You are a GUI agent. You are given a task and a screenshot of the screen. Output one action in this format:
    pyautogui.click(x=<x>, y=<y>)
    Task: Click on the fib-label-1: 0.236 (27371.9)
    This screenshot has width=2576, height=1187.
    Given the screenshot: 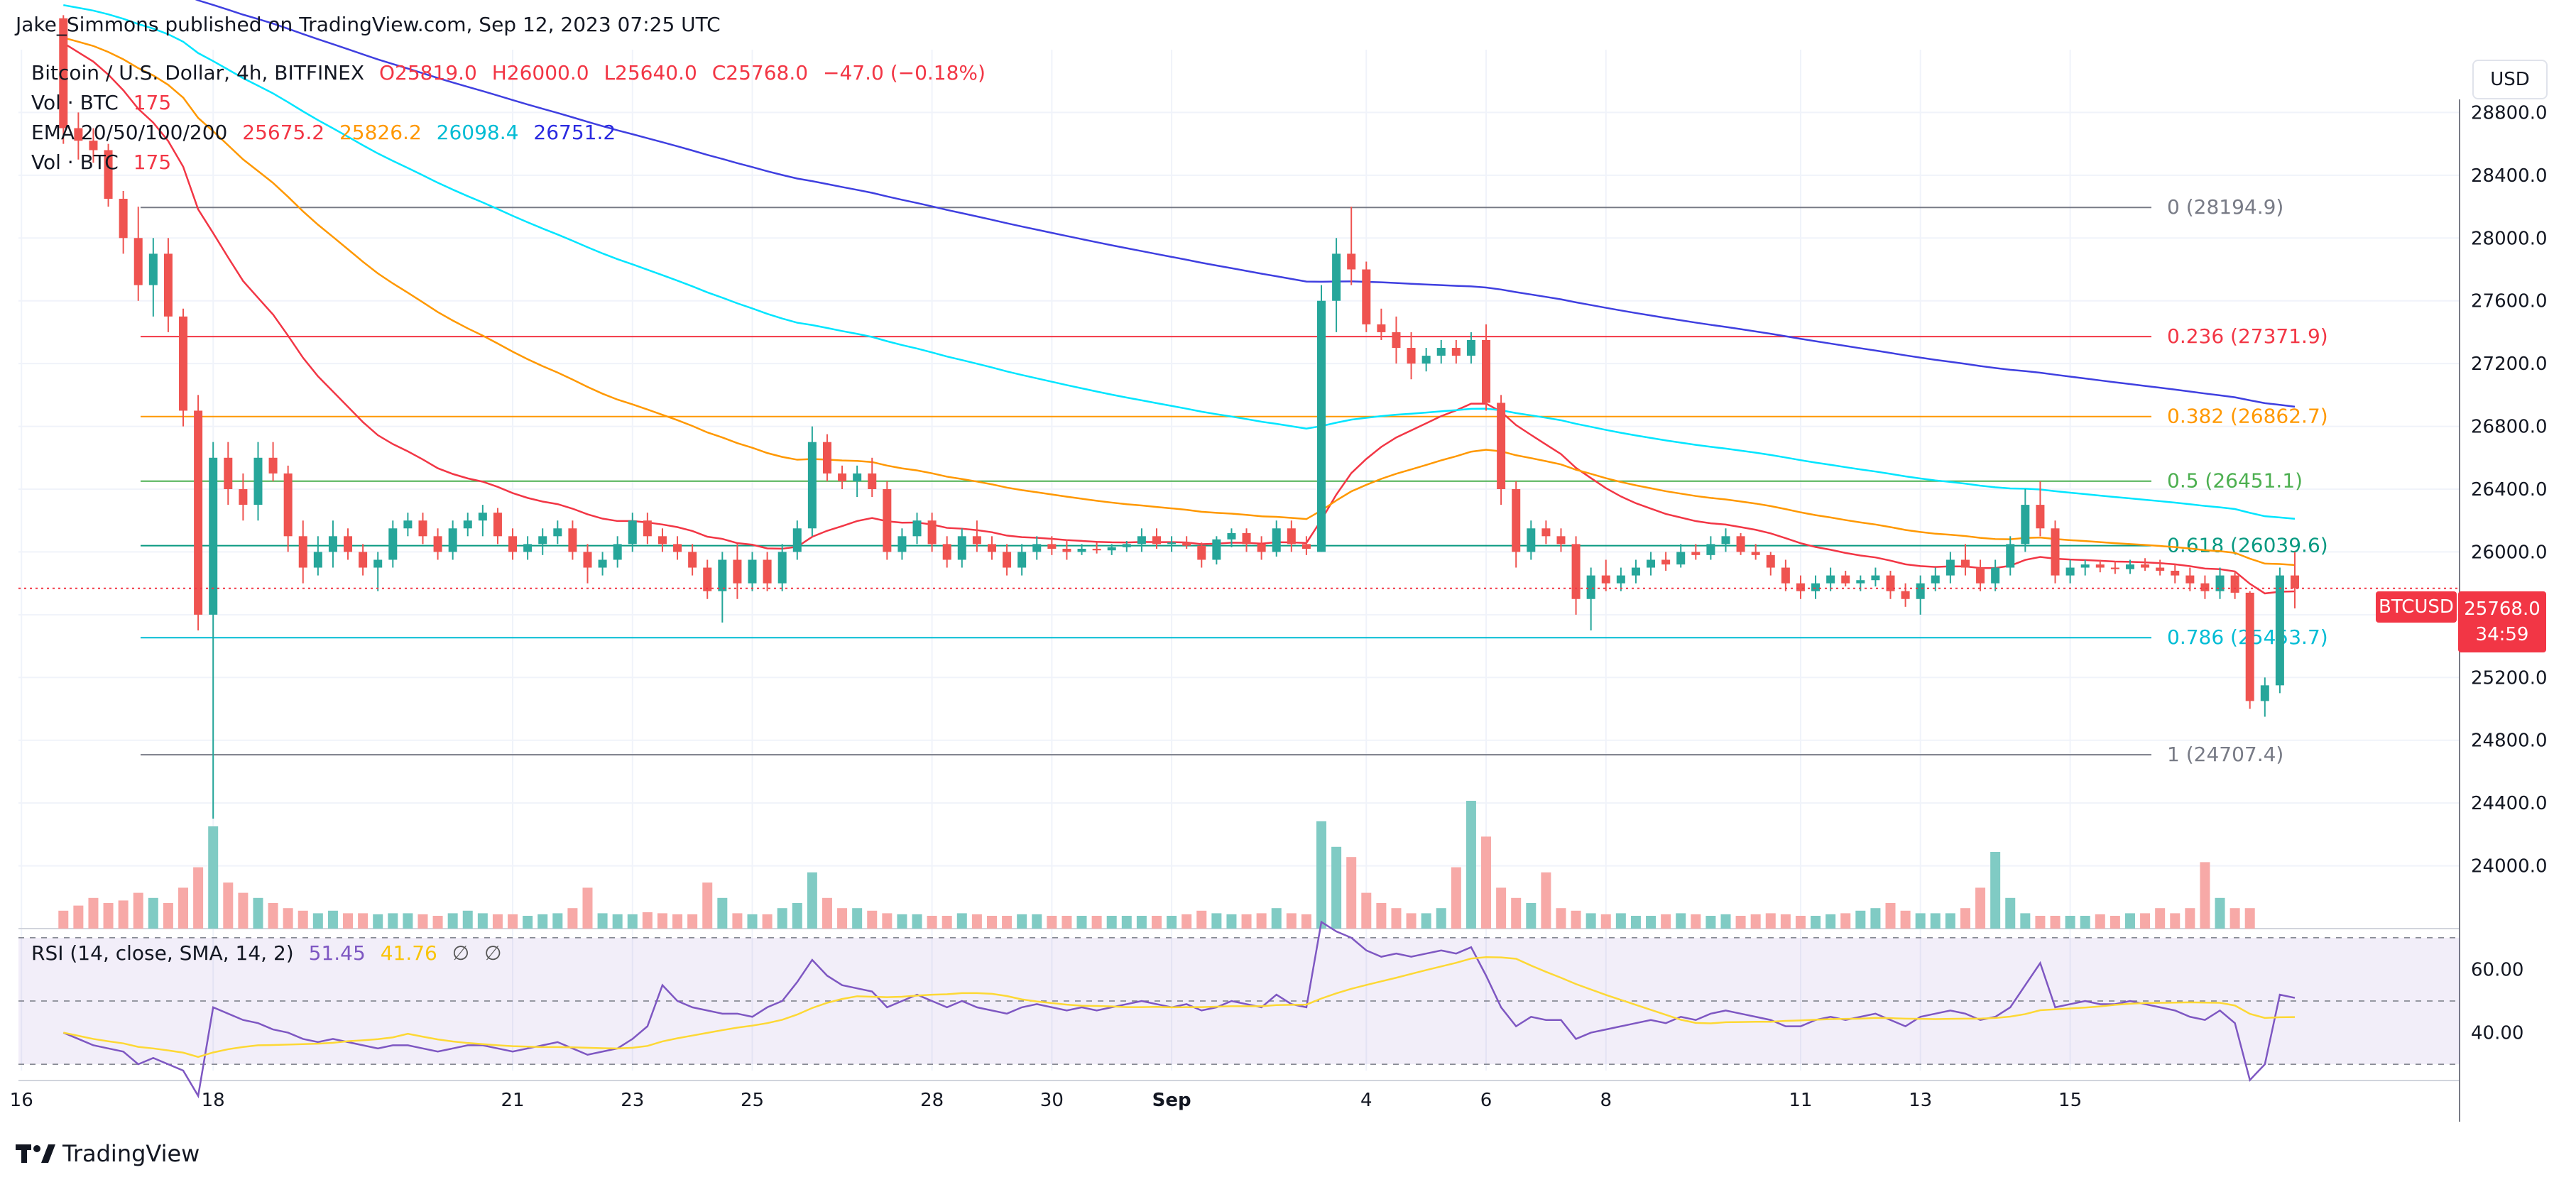 What is the action you would take?
    pyautogui.click(x=2247, y=336)
    